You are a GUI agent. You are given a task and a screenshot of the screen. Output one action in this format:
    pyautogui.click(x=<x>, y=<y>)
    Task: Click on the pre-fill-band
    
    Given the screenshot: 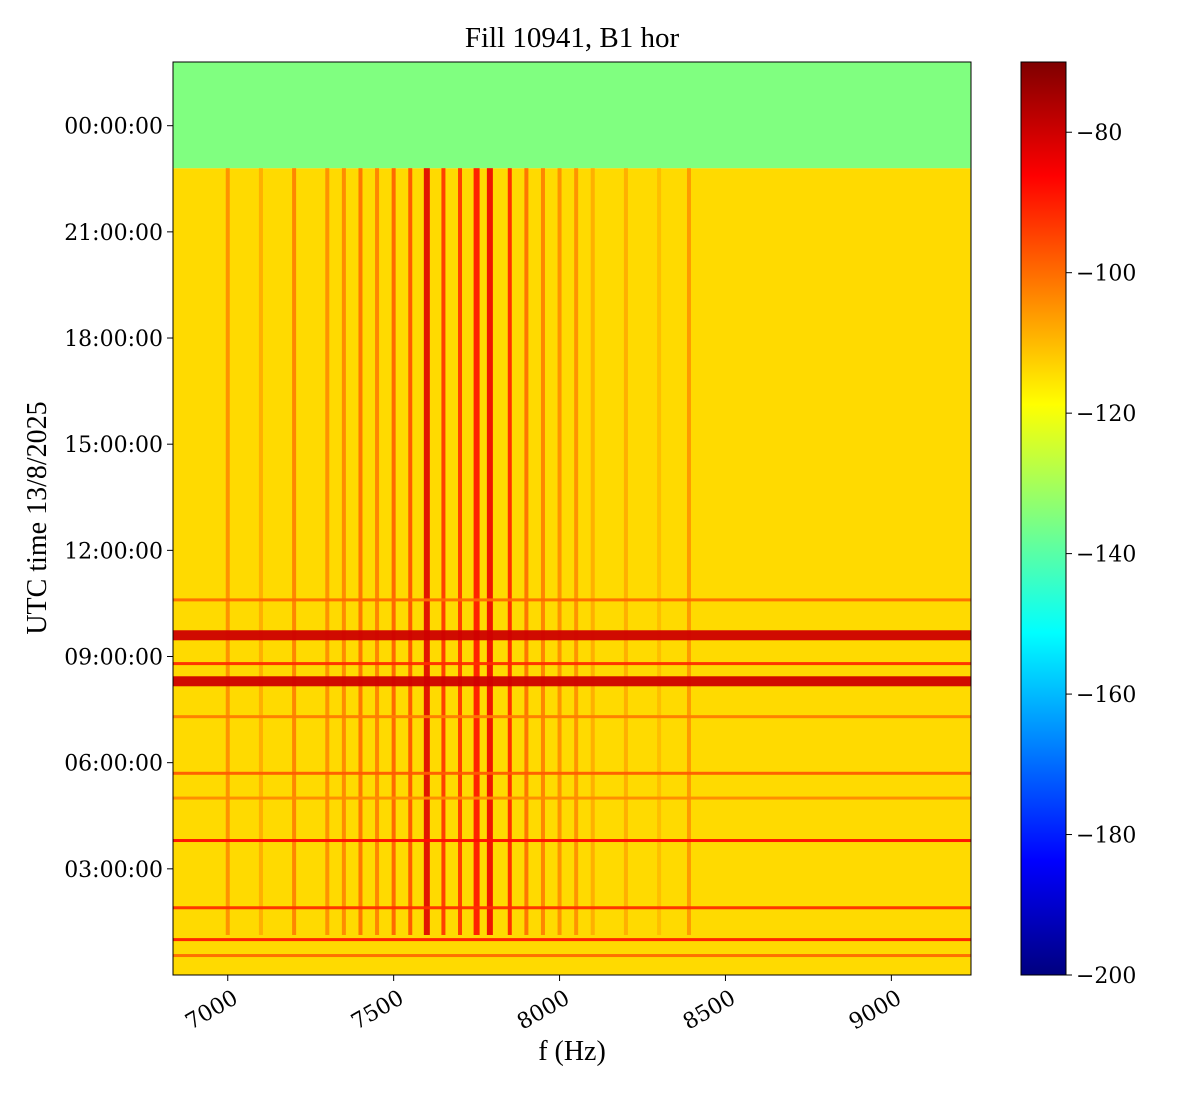 What is the action you would take?
    pyautogui.click(x=572, y=115)
    